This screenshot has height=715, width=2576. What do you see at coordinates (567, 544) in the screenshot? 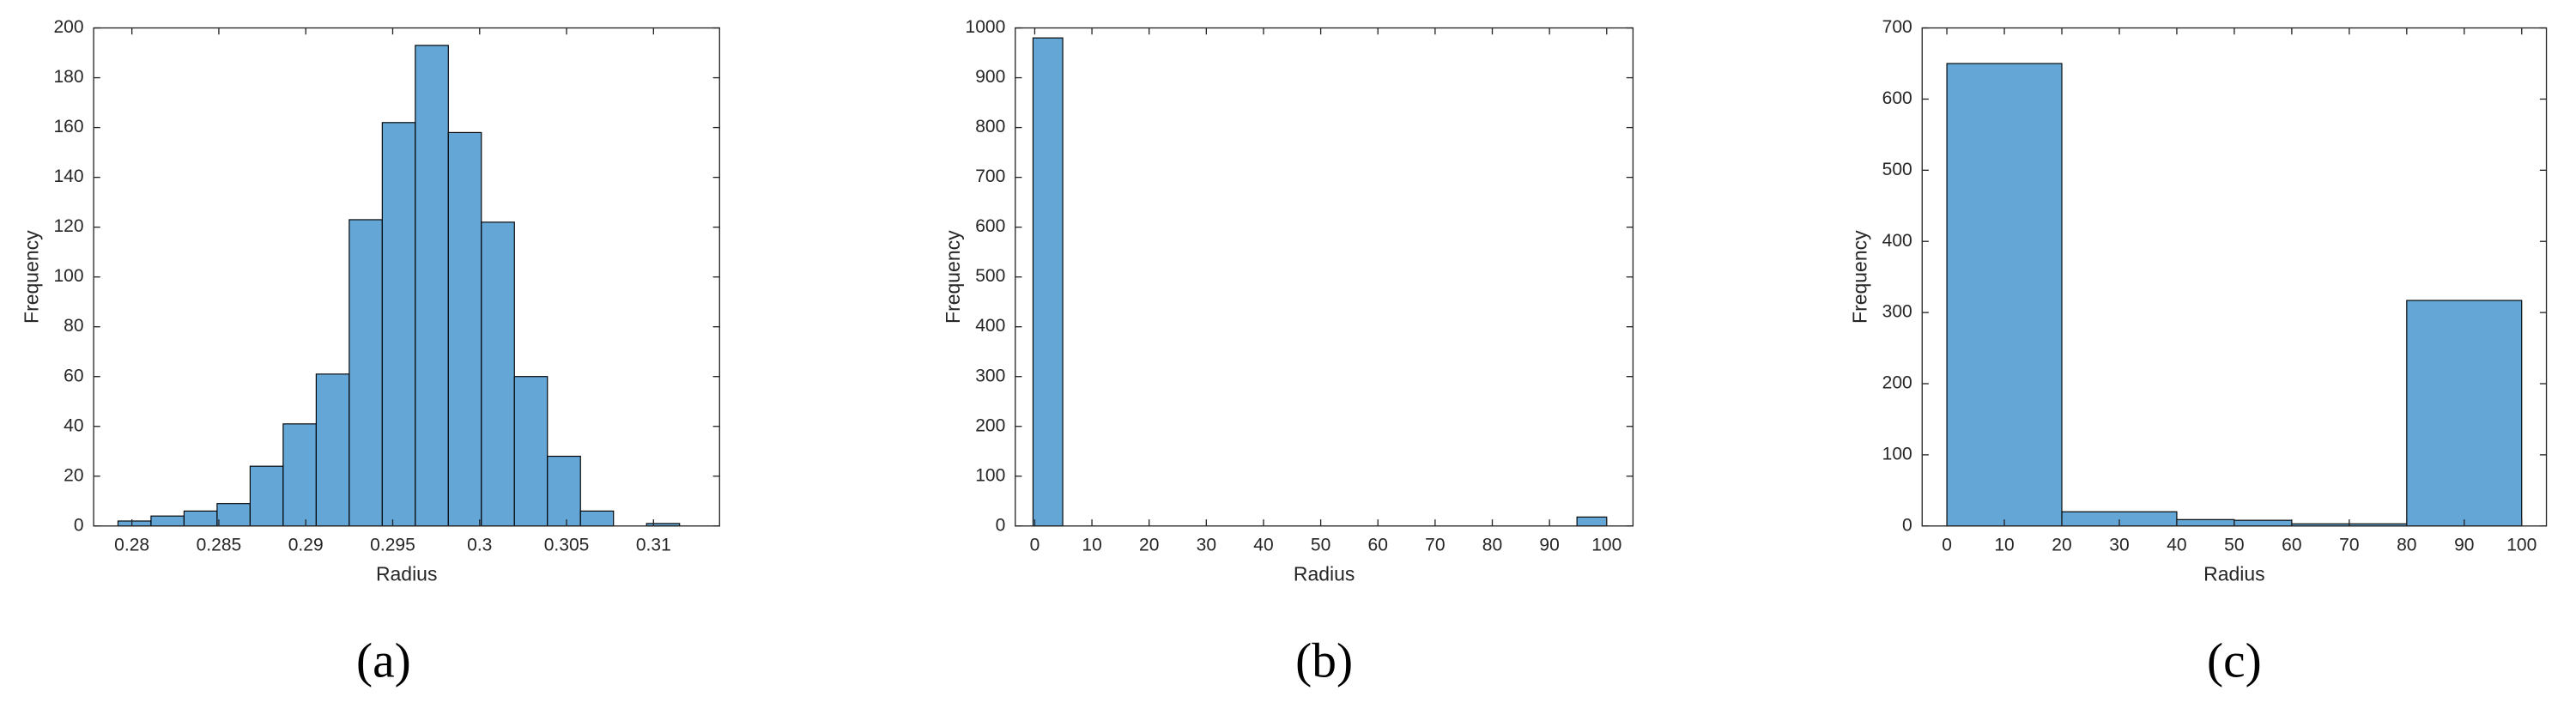
I see `x-tick-label: 0.305` at bounding box center [567, 544].